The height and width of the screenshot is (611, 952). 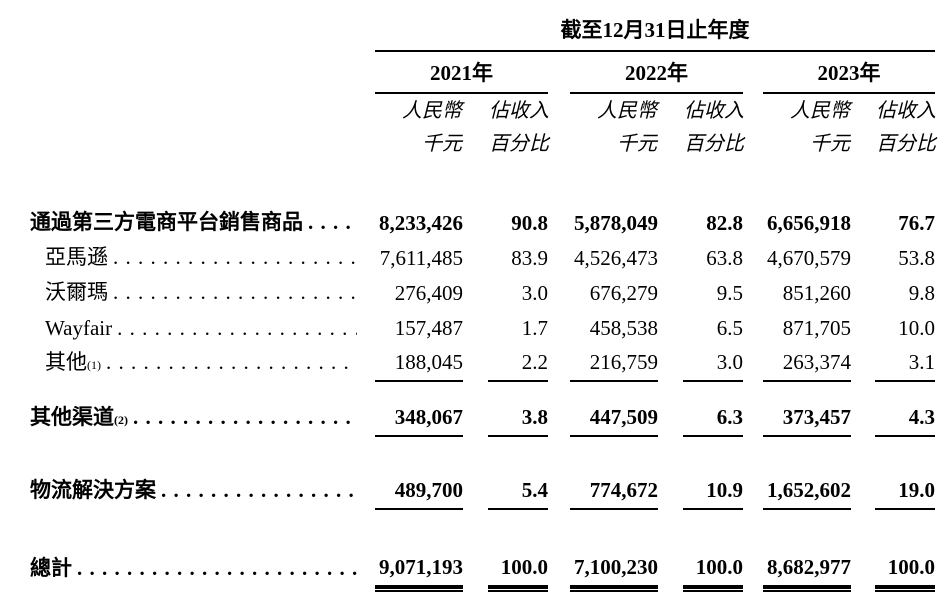 What do you see at coordinates (724, 258) in the screenshot?
I see `value-cell: 63.8` at bounding box center [724, 258].